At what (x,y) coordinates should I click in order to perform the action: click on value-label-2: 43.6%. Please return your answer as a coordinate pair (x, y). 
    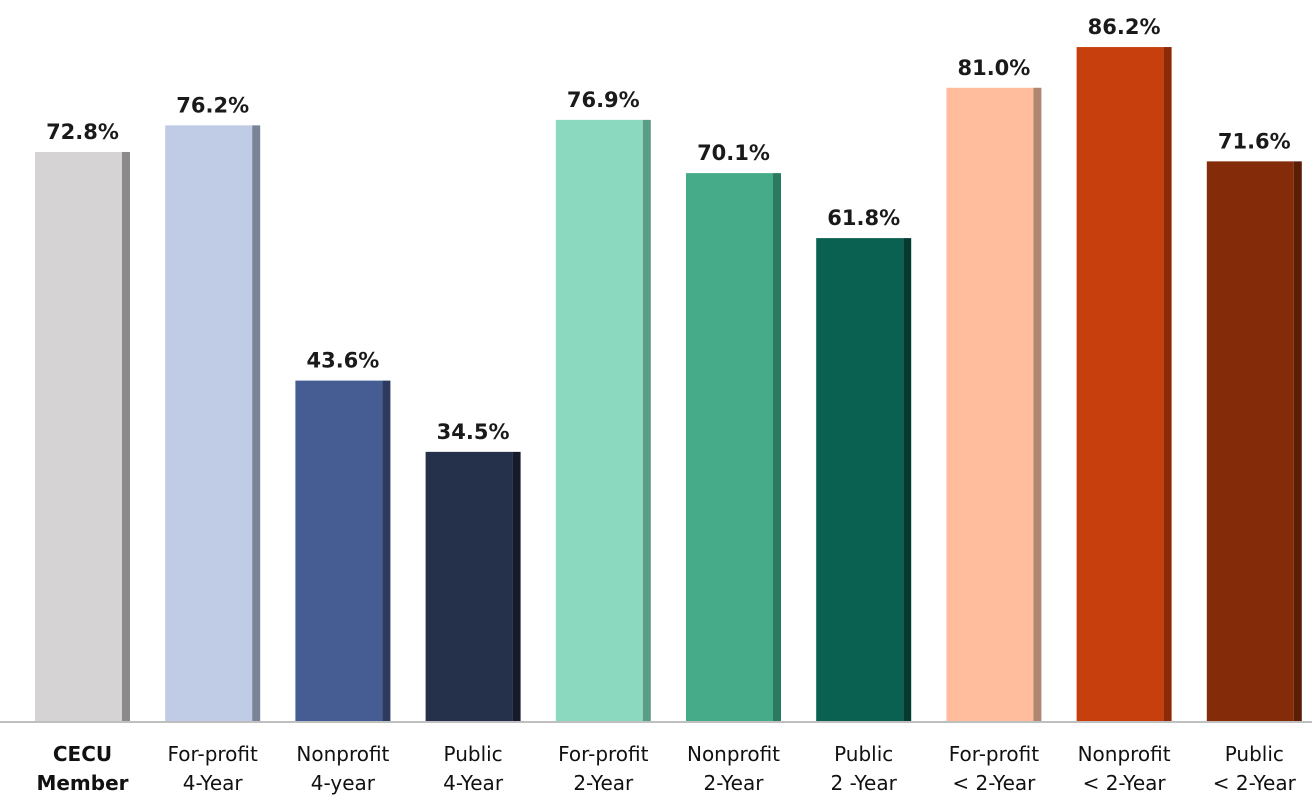
    Looking at the image, I should click on (342, 361).